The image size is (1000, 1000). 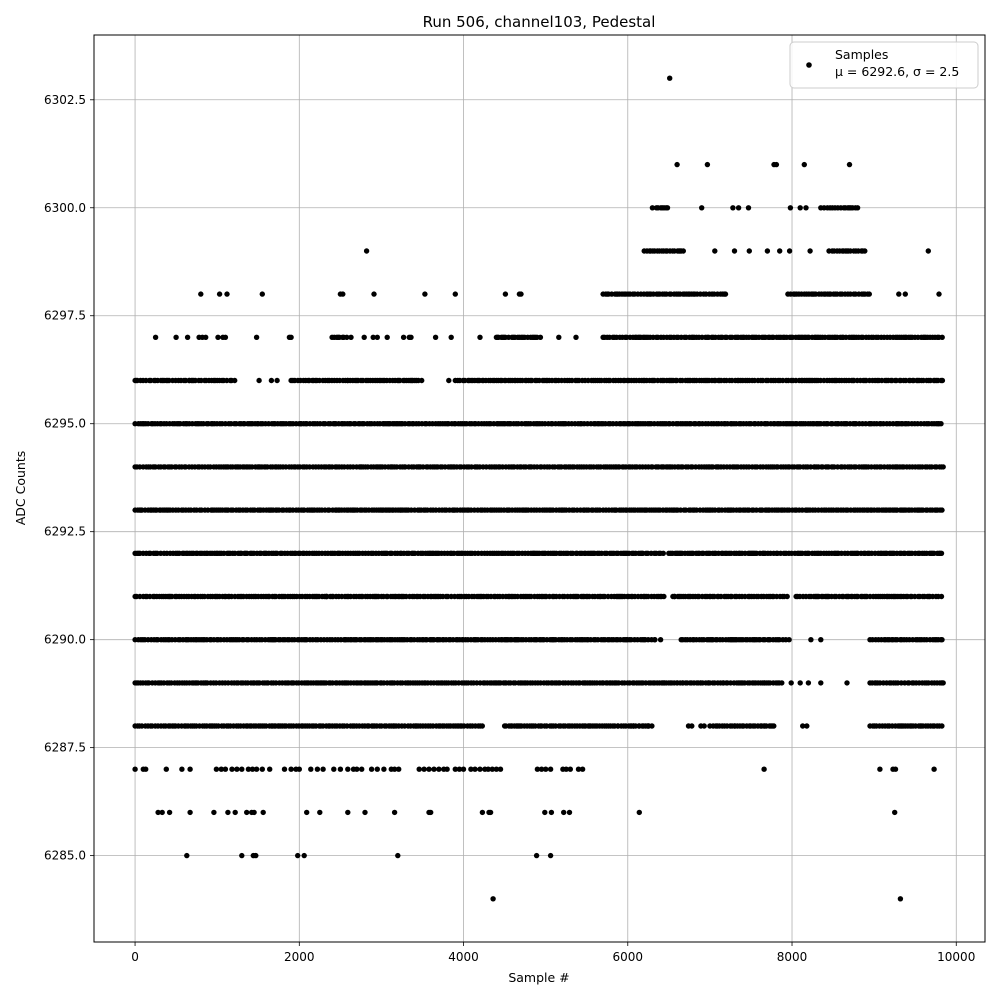 I want to click on x-axis-label: Sample #, so click(x=538, y=977).